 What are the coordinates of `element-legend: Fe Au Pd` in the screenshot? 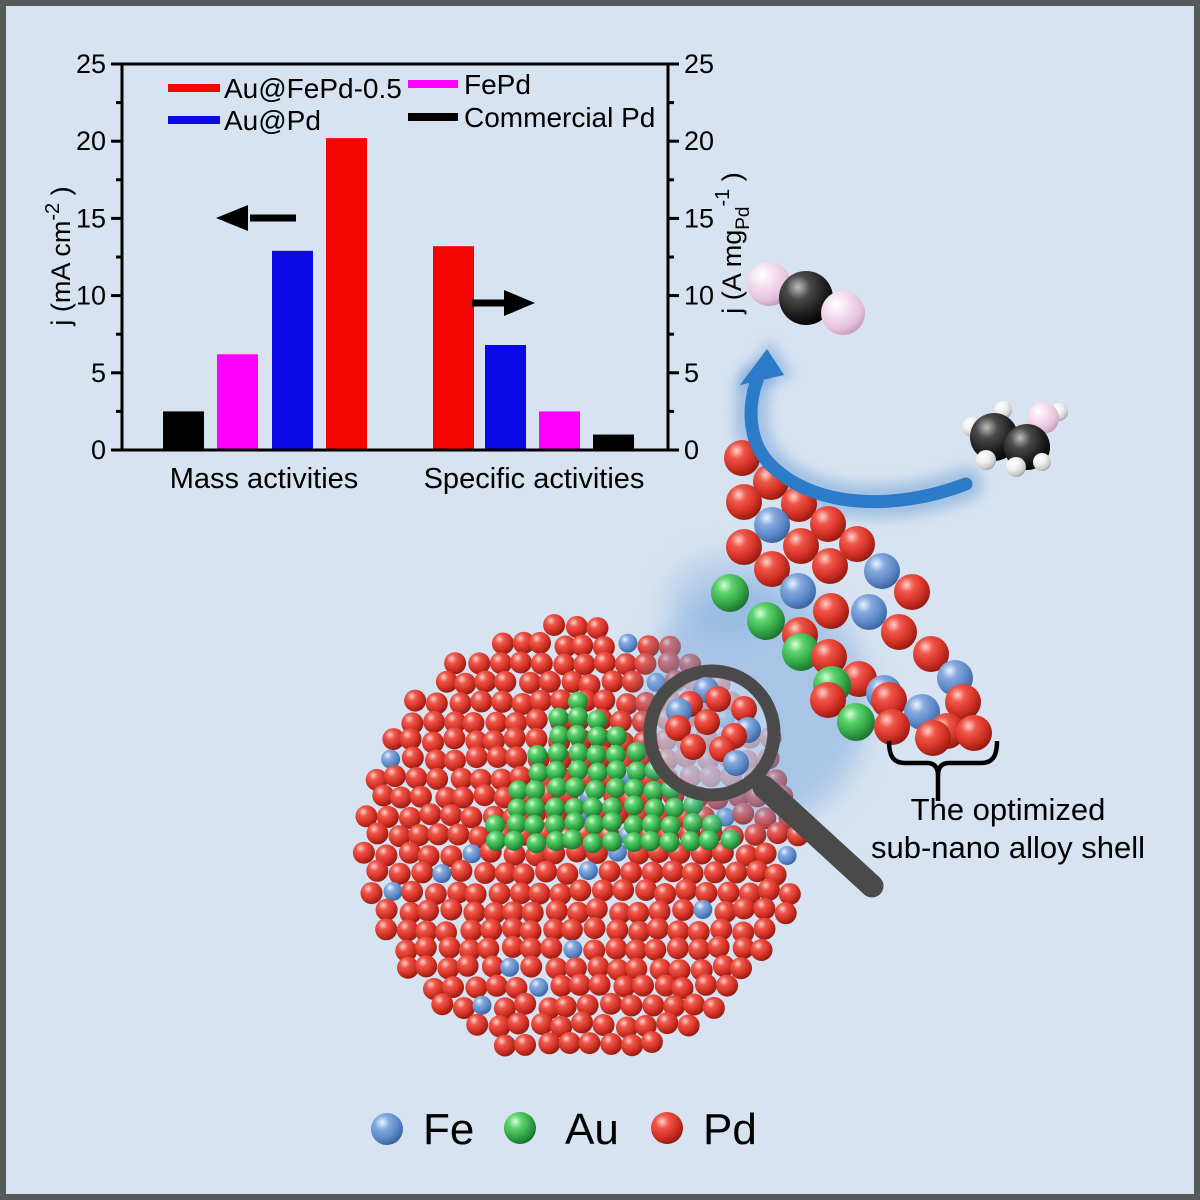 It's located at (564, 1129).